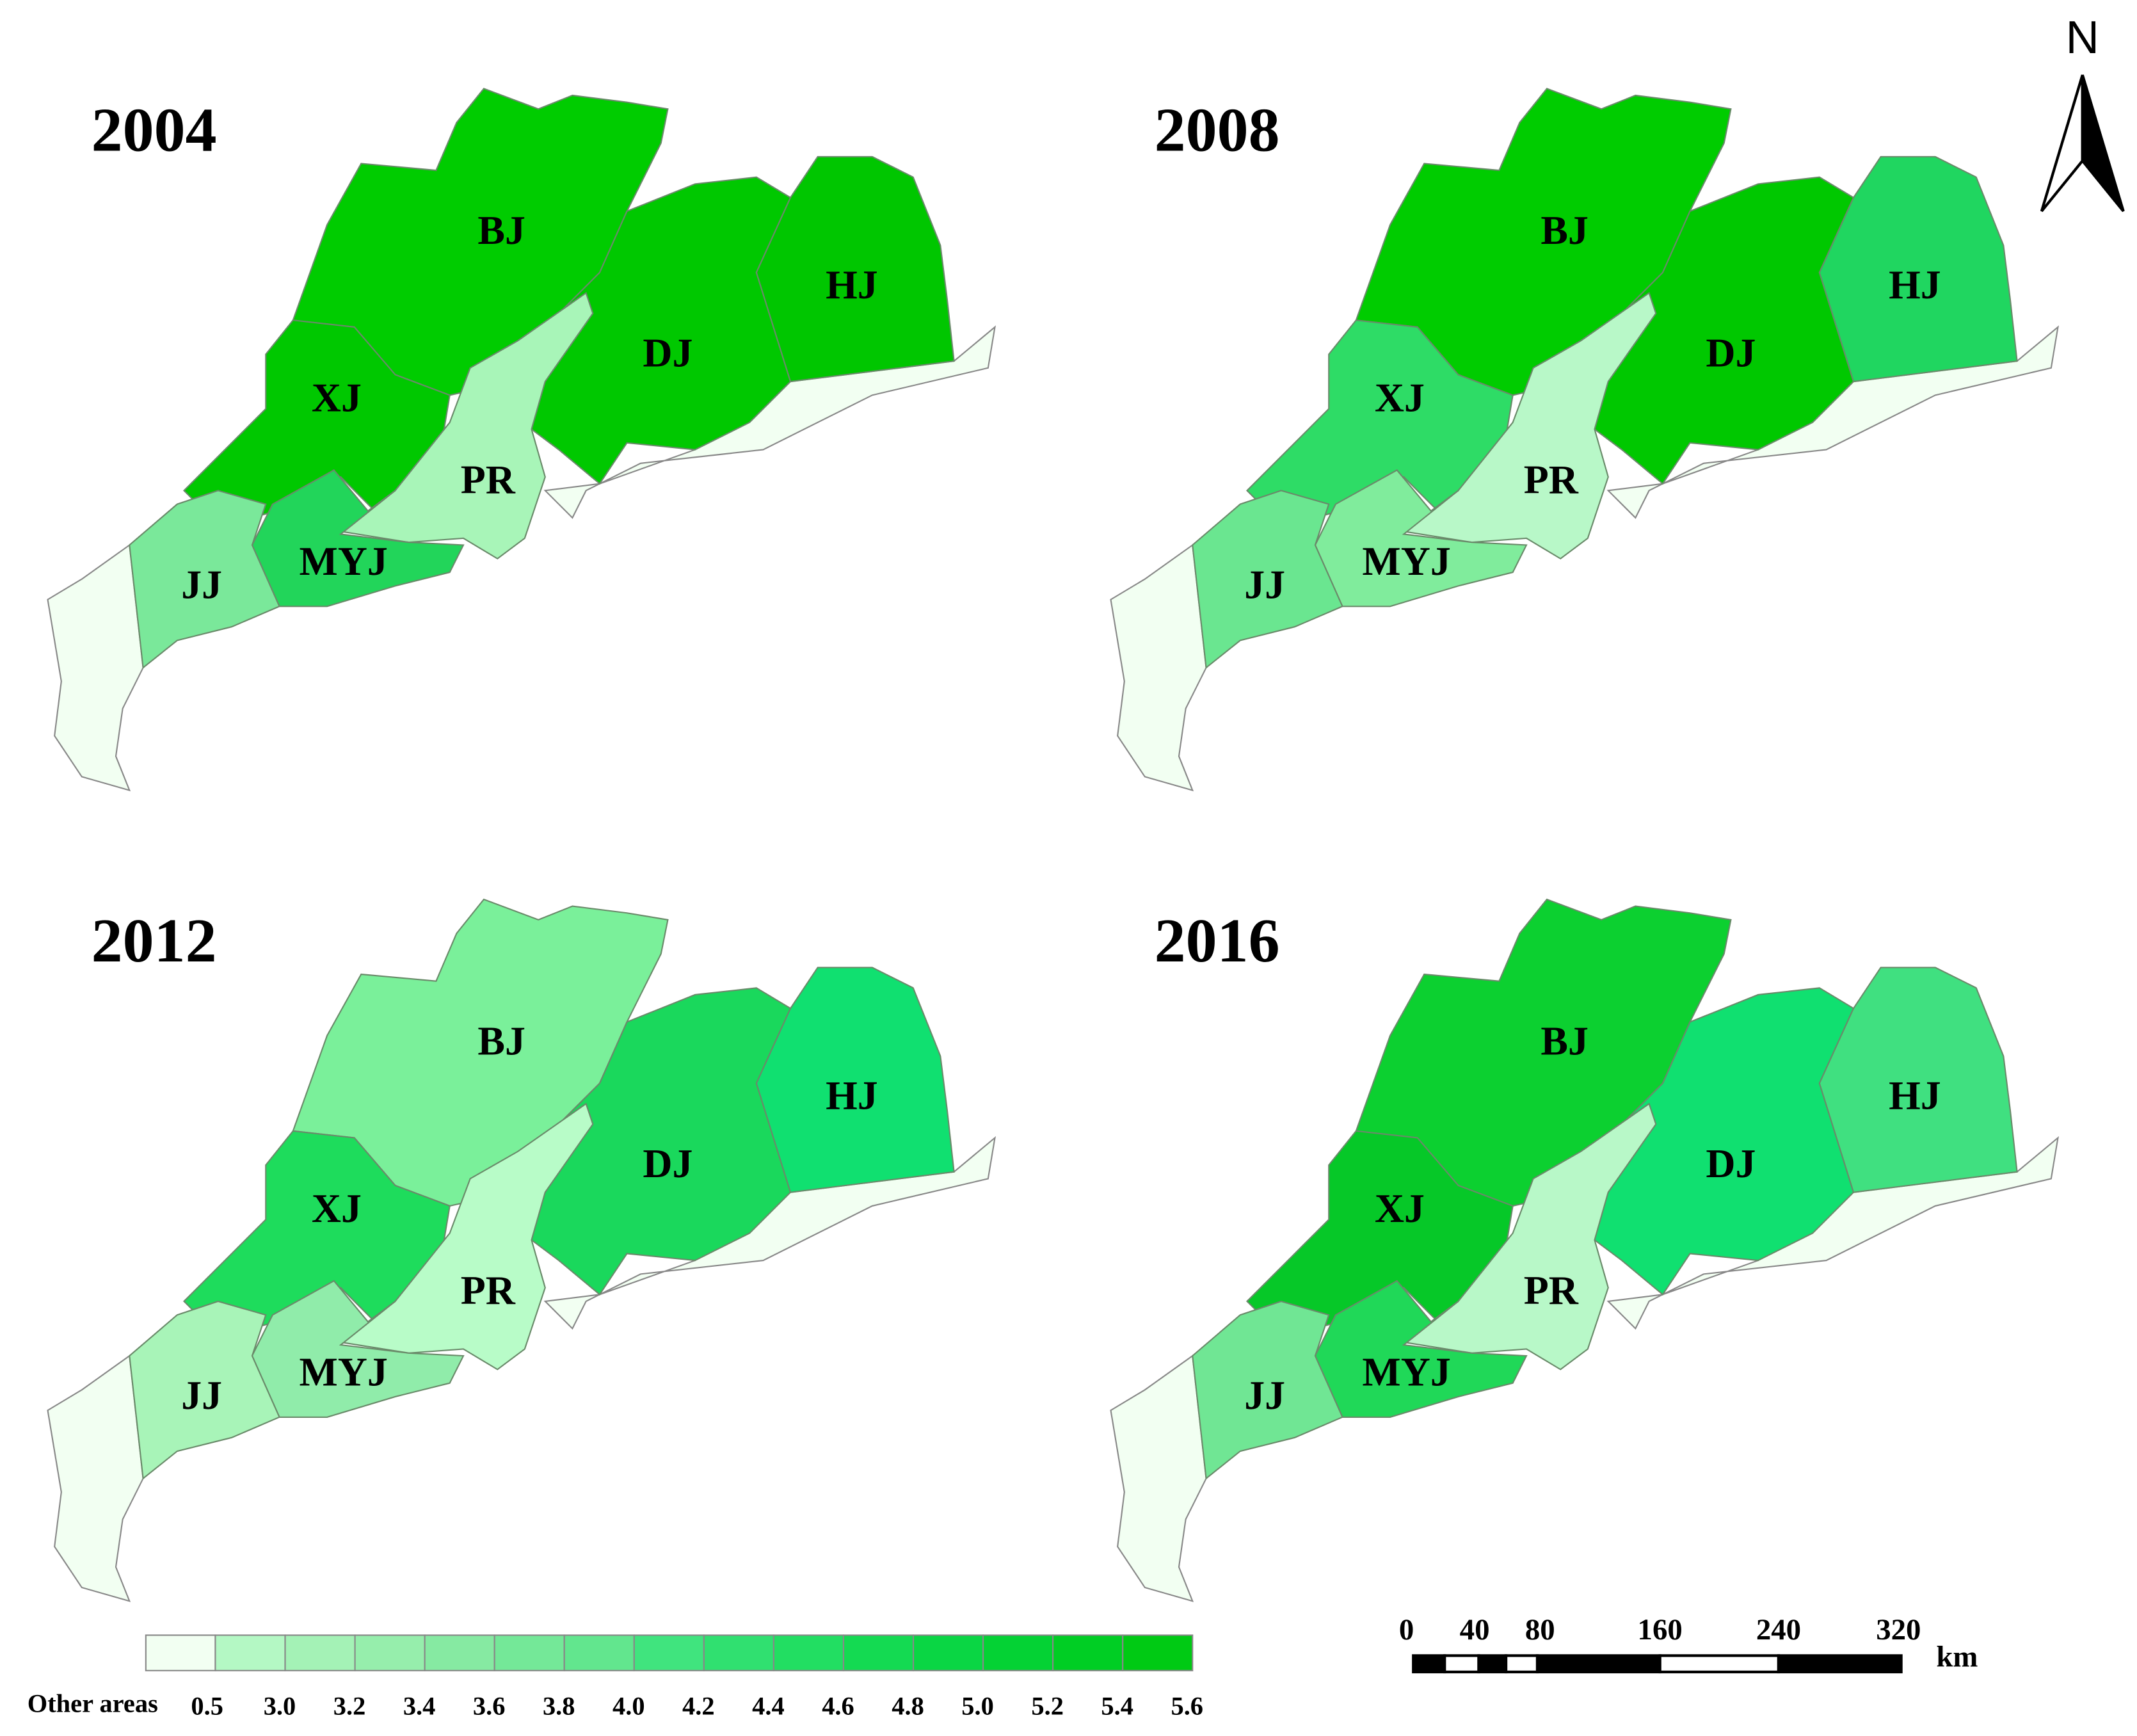 The width and height of the screenshot is (2137, 1736). Describe the element at coordinates (1661, 1630) in the screenshot. I see `scale-label: 160` at that location.